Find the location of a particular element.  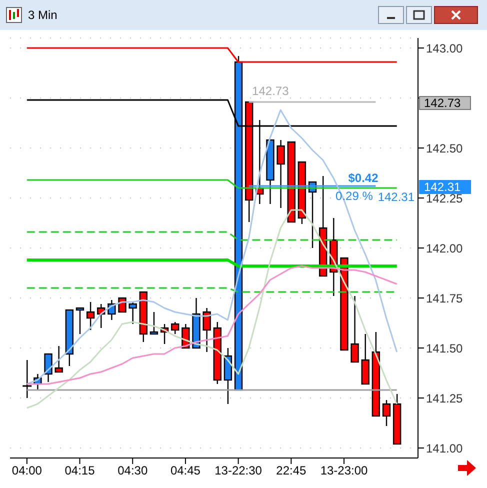

x-tick-label: 13-22:30 is located at coordinates (238, 471).